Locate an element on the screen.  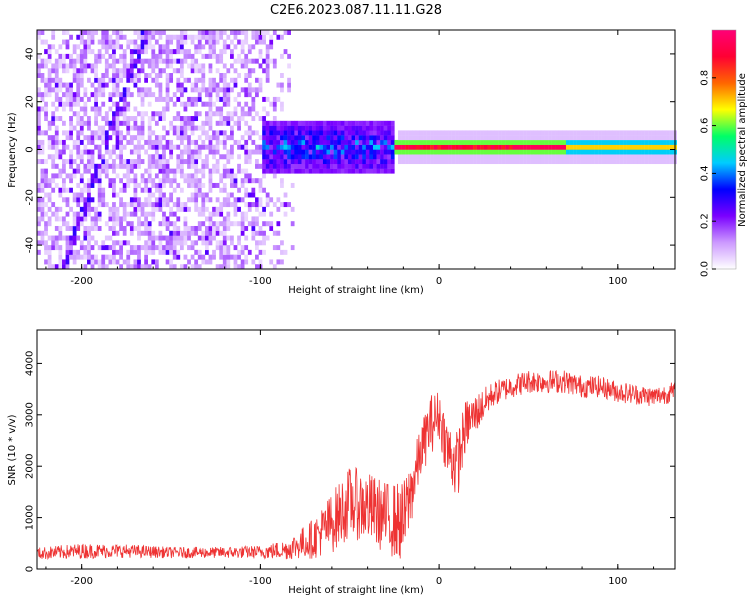
spectrogram-x-axis-label: Height of straight line (km) is located at coordinates (356, 290).